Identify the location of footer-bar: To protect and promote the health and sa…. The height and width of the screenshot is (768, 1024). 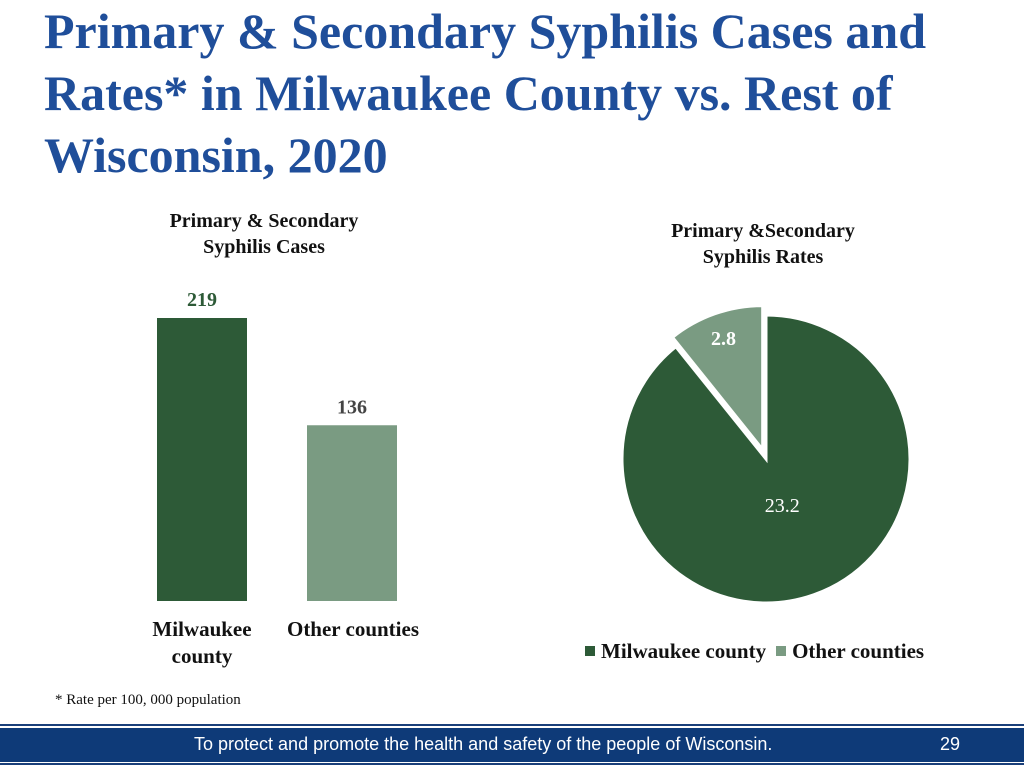
(512, 745).